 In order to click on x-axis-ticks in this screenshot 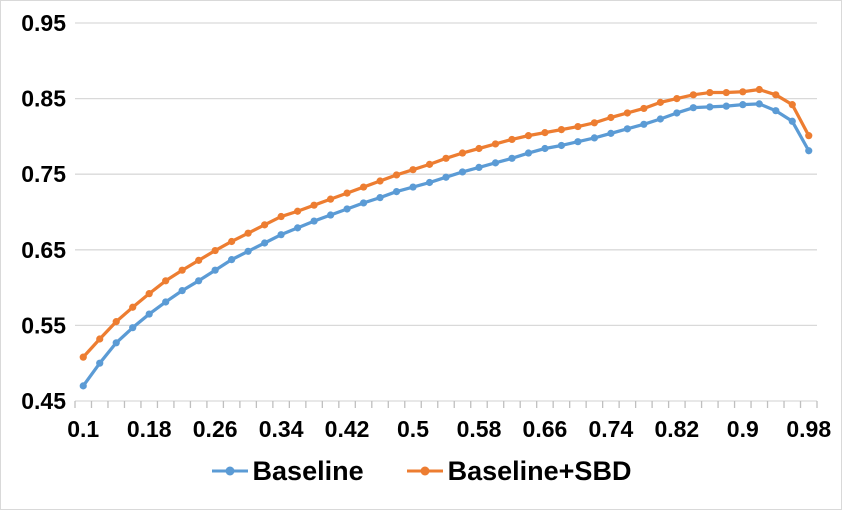, I will do `click(446, 404)`.